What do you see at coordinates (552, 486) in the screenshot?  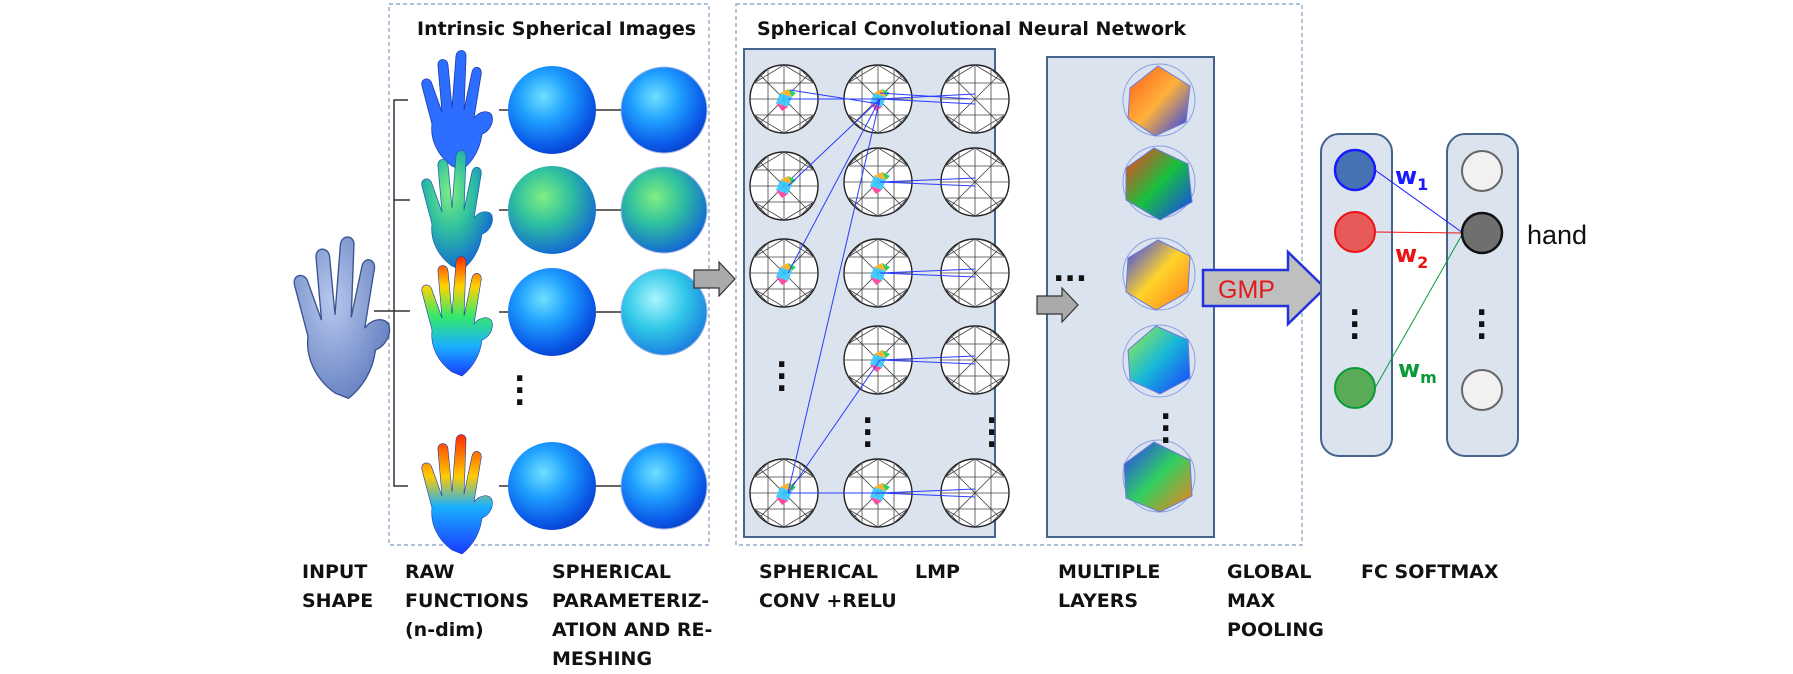 I see `sphere-raw-row4` at bounding box center [552, 486].